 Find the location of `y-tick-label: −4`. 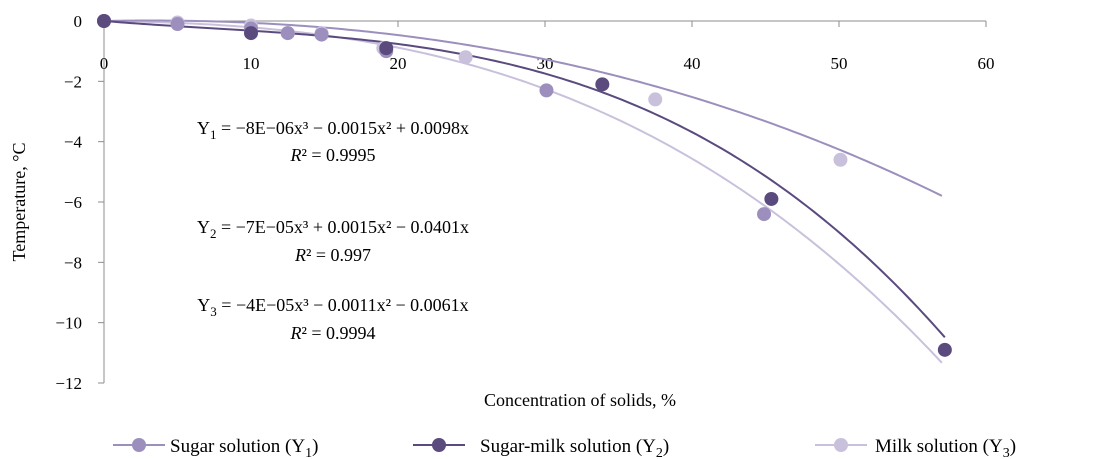

y-tick-label: −4 is located at coordinates (73, 142).